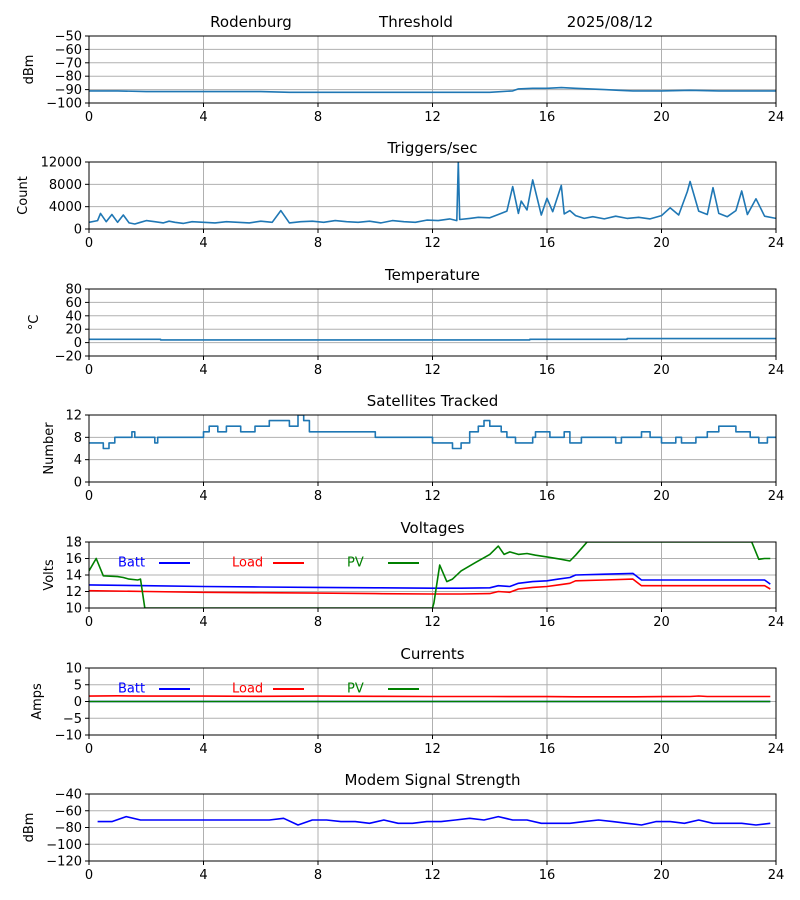  I want to click on y-axis-label: Number, so click(49, 448).